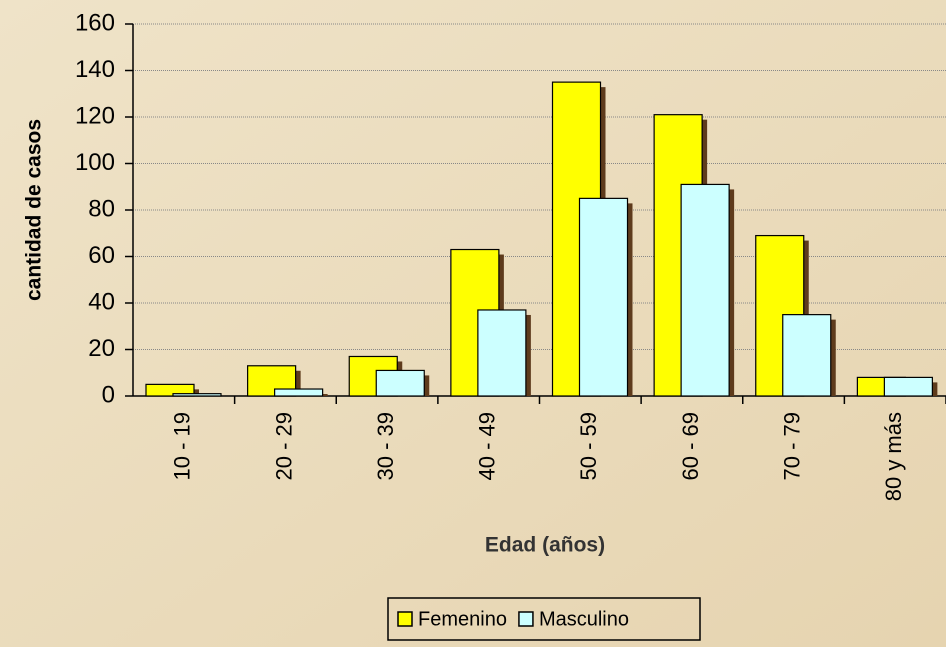  Describe the element at coordinates (95, 69) in the screenshot. I see `y-tick-label: 140` at that location.